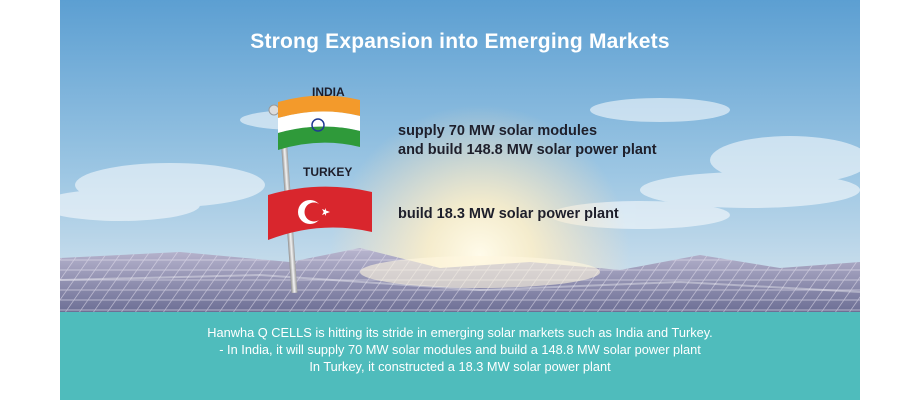  What do you see at coordinates (498, 131) in the screenshot?
I see `india-text-line-1: supply 70 MW solar modules` at bounding box center [498, 131].